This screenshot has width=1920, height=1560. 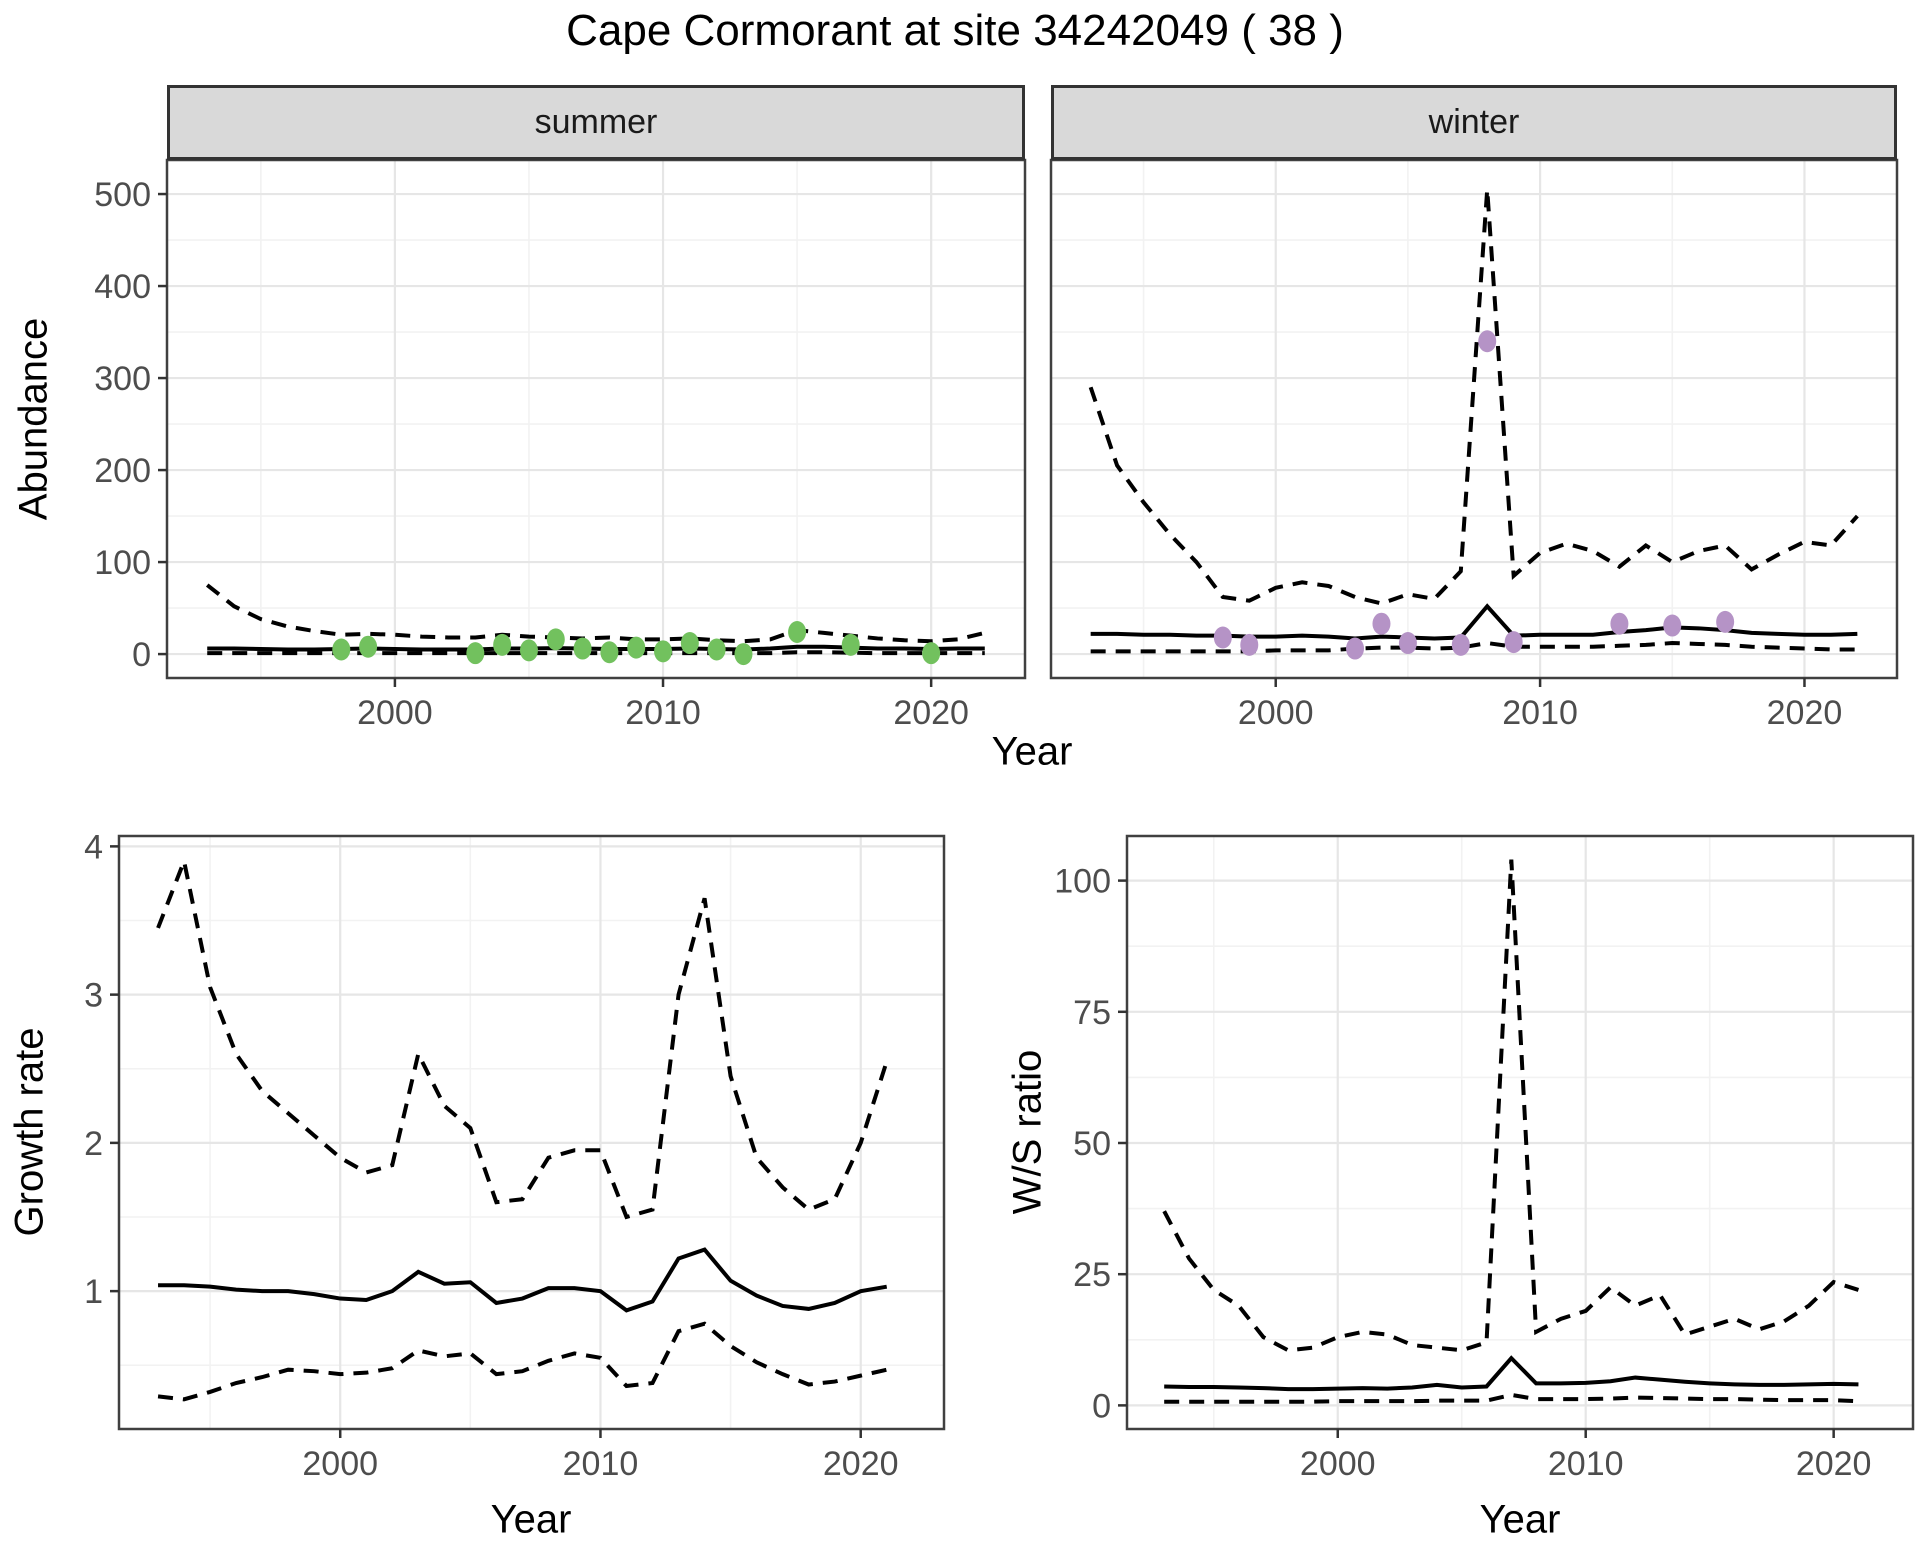 I want to click on y-tick-label: 25, so click(x=1092, y=1275).